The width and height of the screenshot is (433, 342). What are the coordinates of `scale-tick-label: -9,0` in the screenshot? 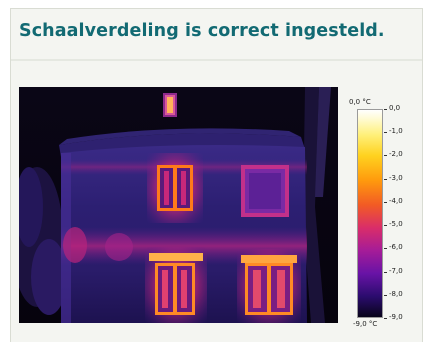 It's located at (396, 317).